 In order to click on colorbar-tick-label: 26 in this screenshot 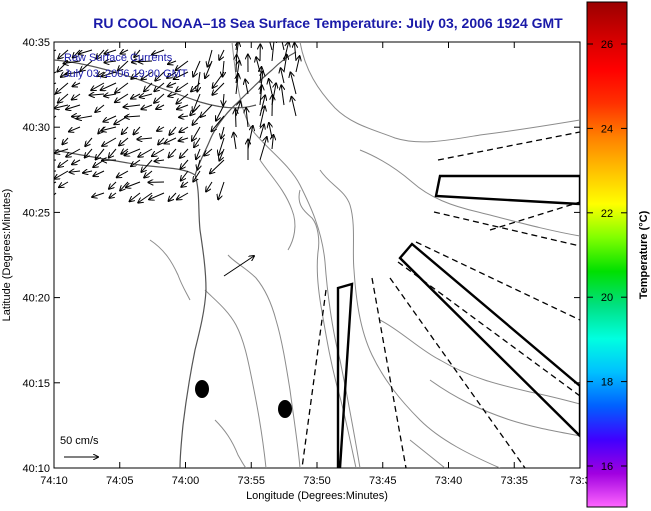, I will do `click(607, 45)`.